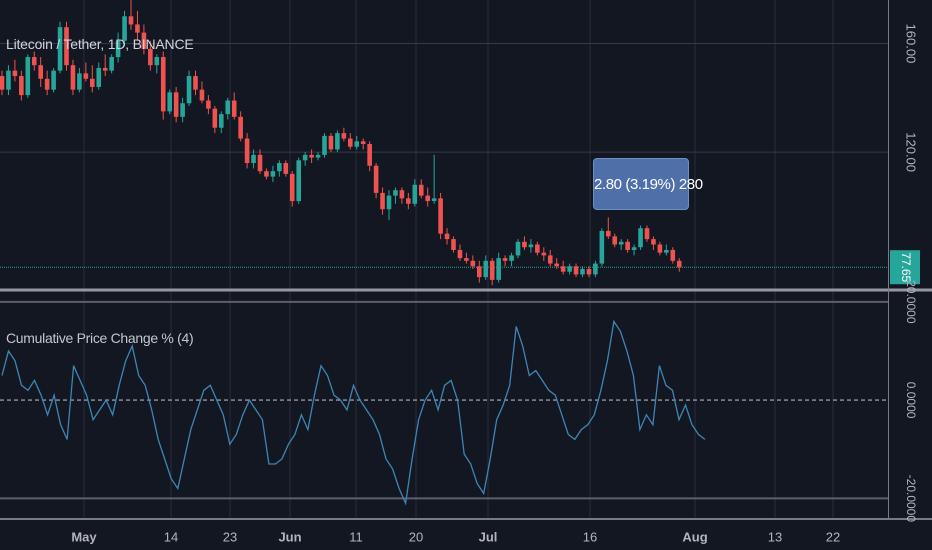 This screenshot has width=932, height=550. I want to click on last-price-badge, so click(905, 267).